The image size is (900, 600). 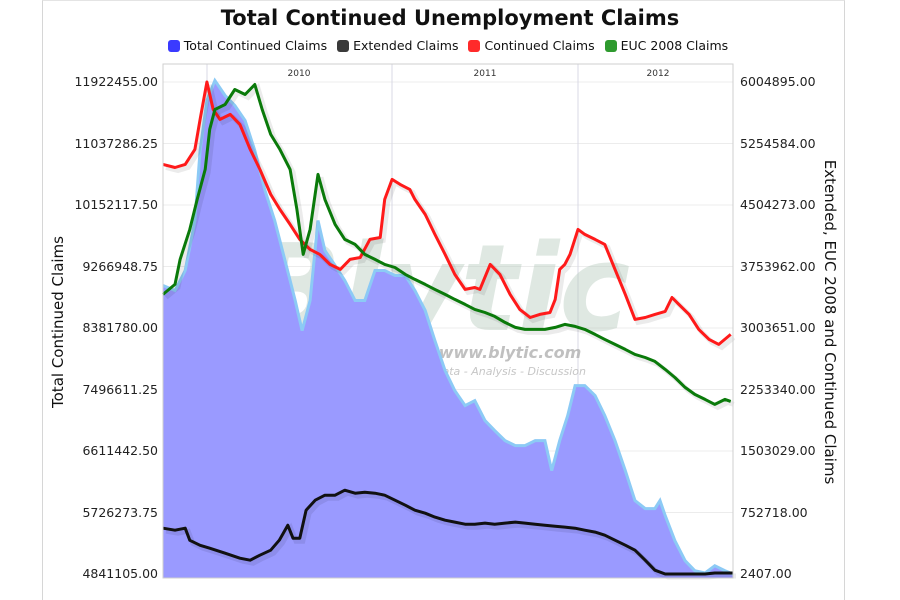 I want to click on left-tick-label: 11922455.00, so click(x=116, y=81).